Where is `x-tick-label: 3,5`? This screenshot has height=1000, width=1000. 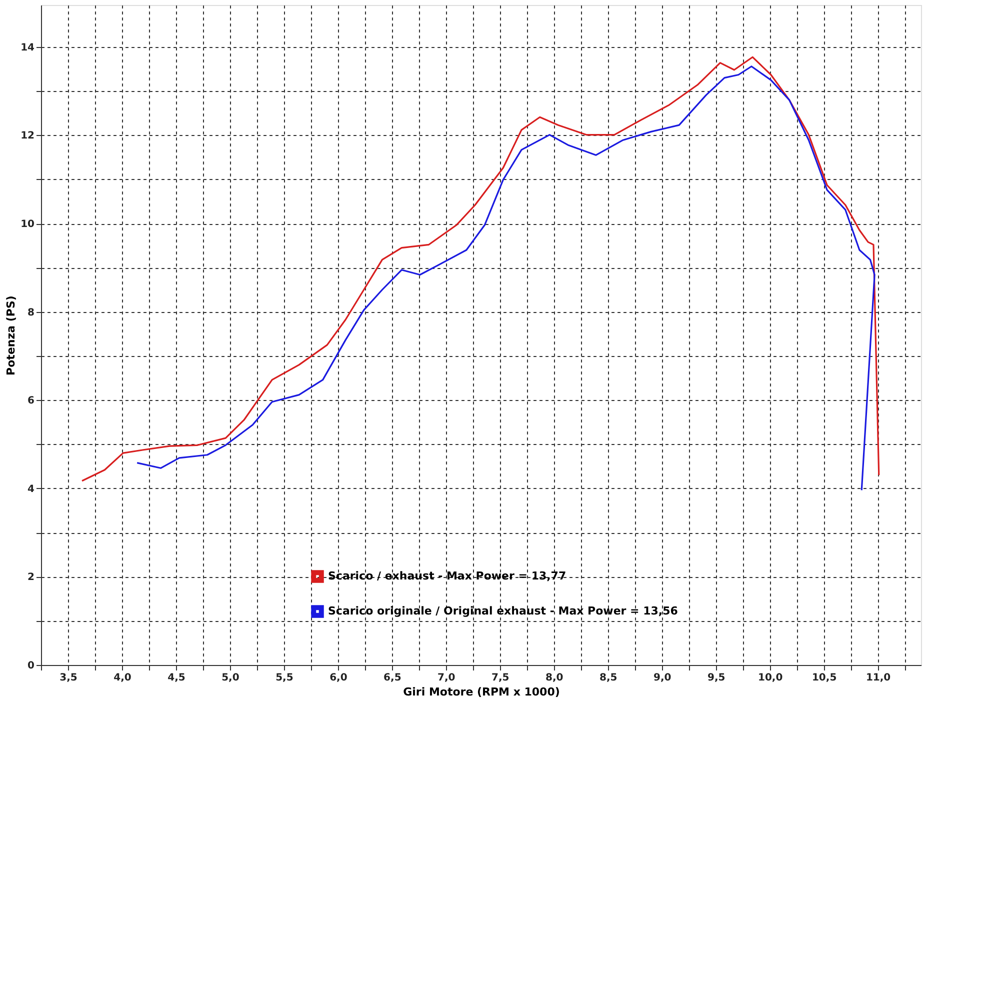
x-tick-label: 3,5 is located at coordinates (69, 678).